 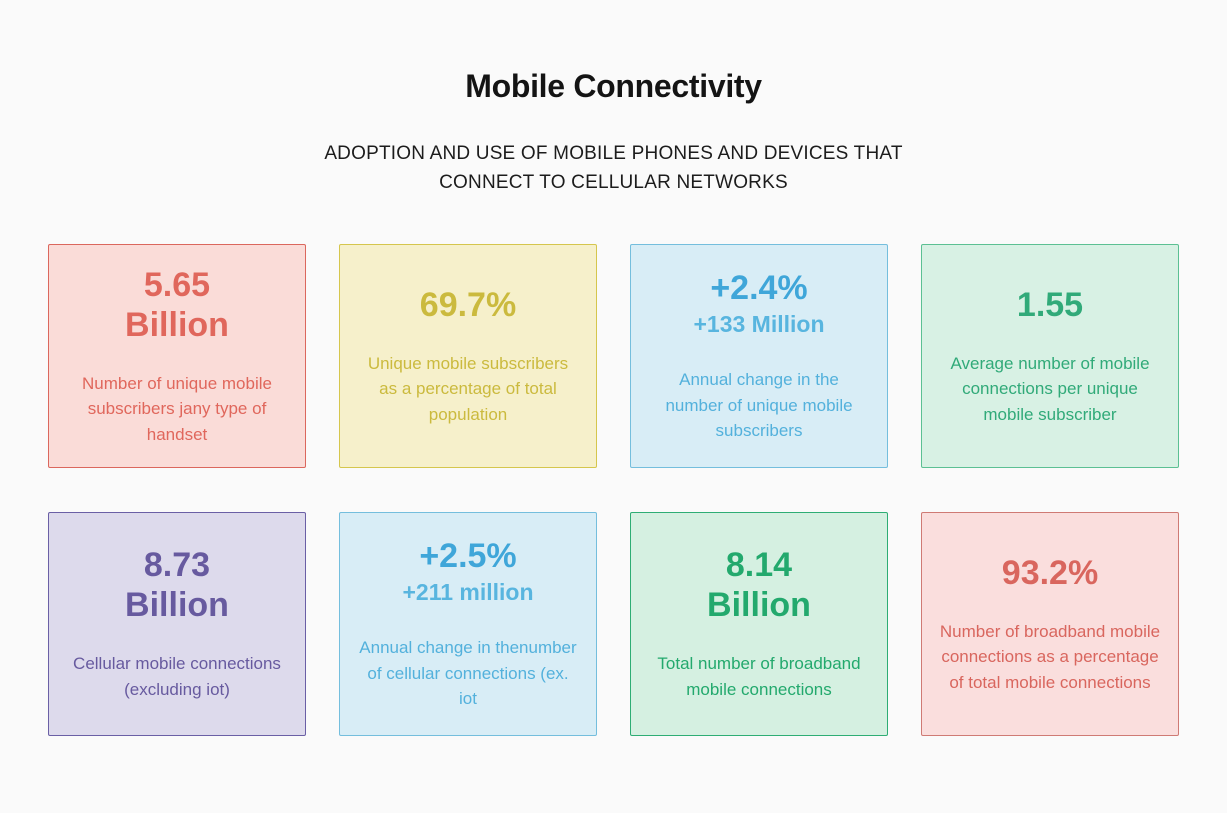 What do you see at coordinates (613, 86) in the screenshot?
I see `page-title: Mobile Connectivity` at bounding box center [613, 86].